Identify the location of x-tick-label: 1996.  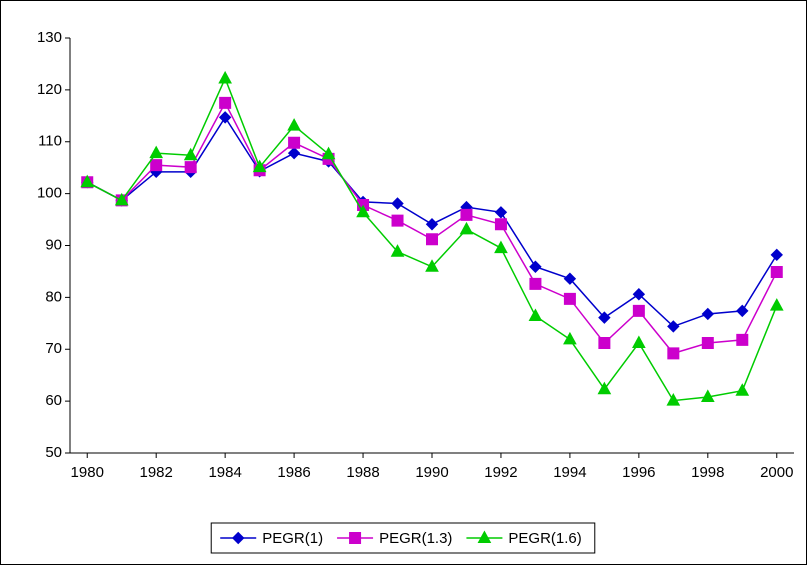
(638, 472).